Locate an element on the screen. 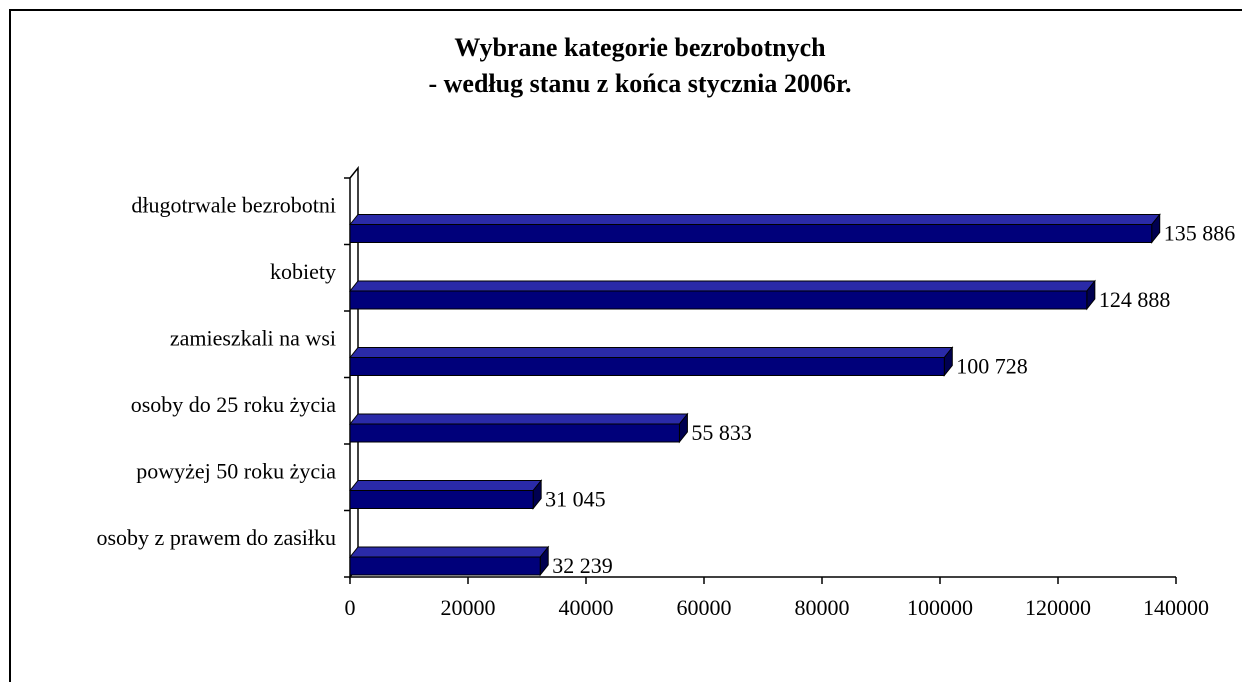  y-tick-label: powyżej 50 roku życia is located at coordinates (236, 470).